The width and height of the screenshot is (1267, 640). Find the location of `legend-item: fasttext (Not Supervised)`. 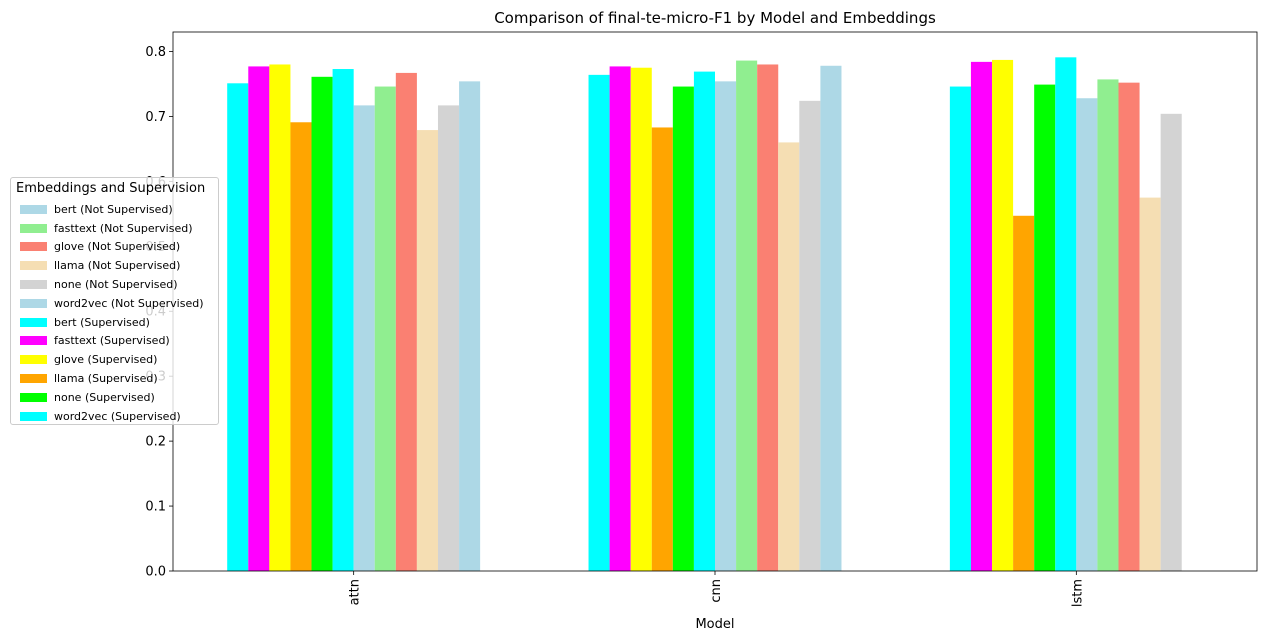

legend-item: fasttext (Not Supervised) is located at coordinates (114, 228).